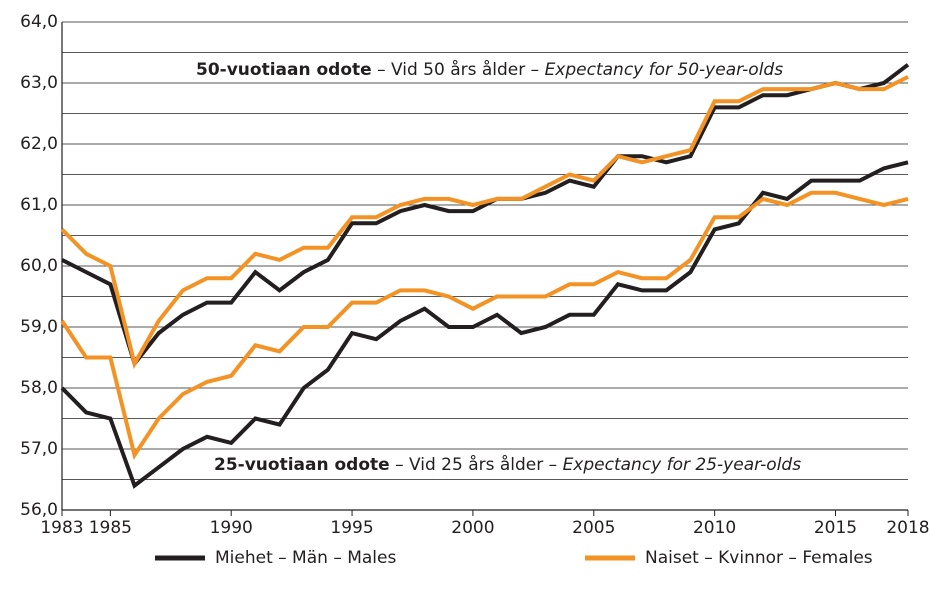  What do you see at coordinates (907, 528) in the screenshot?
I see `x-tick-label: 2018` at bounding box center [907, 528].